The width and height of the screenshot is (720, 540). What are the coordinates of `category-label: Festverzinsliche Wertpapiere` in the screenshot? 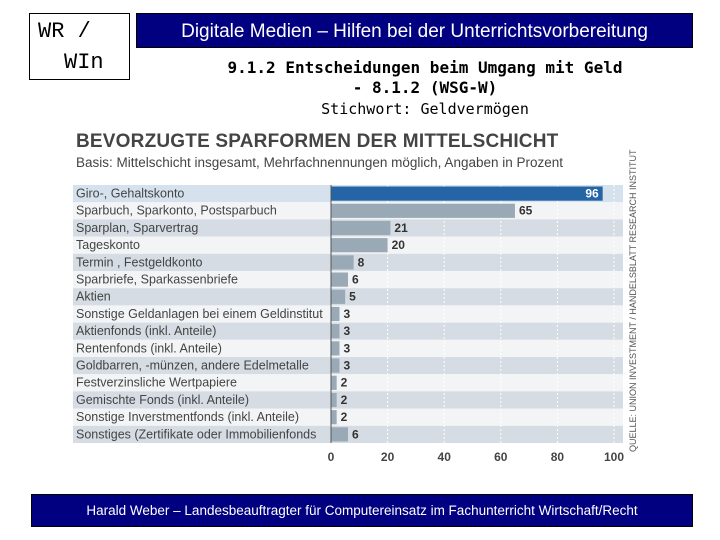 It's located at (156, 383).